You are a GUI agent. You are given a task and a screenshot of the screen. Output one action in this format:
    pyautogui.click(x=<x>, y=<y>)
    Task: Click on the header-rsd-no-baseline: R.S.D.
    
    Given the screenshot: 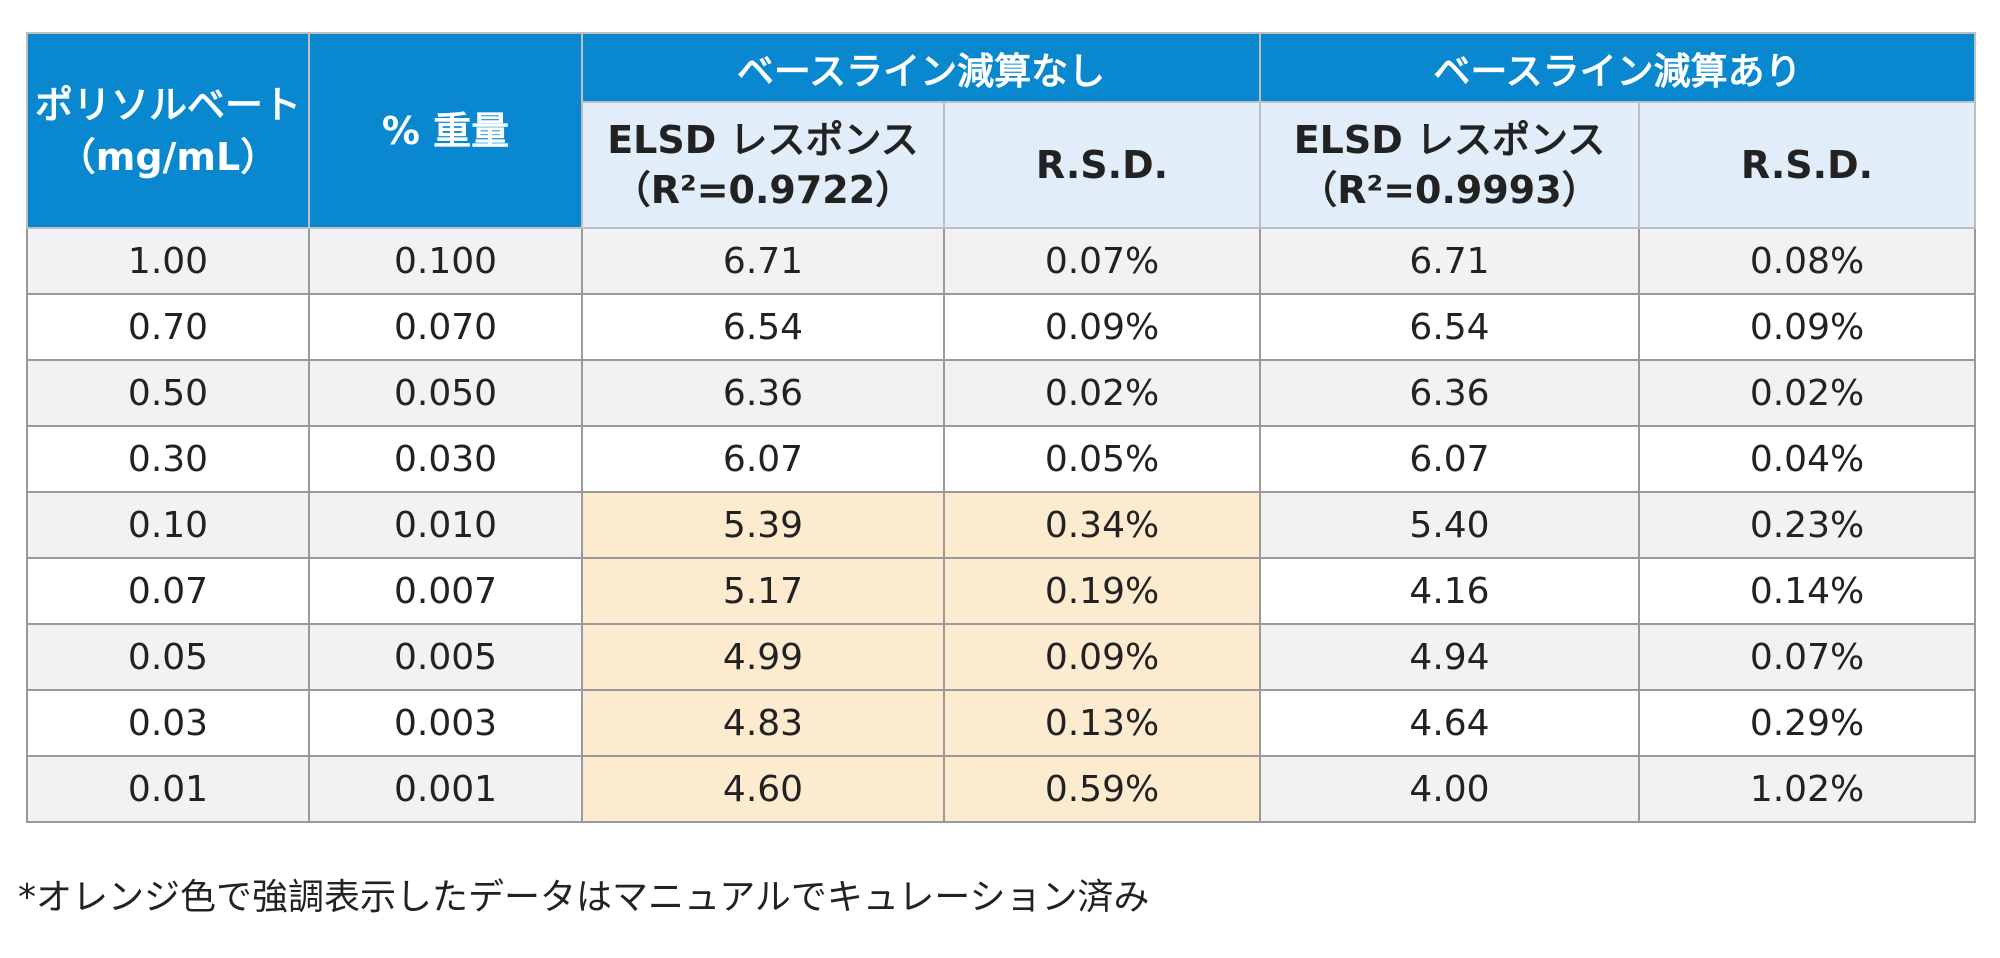 What is the action you would take?
    pyautogui.click(x=1102, y=165)
    